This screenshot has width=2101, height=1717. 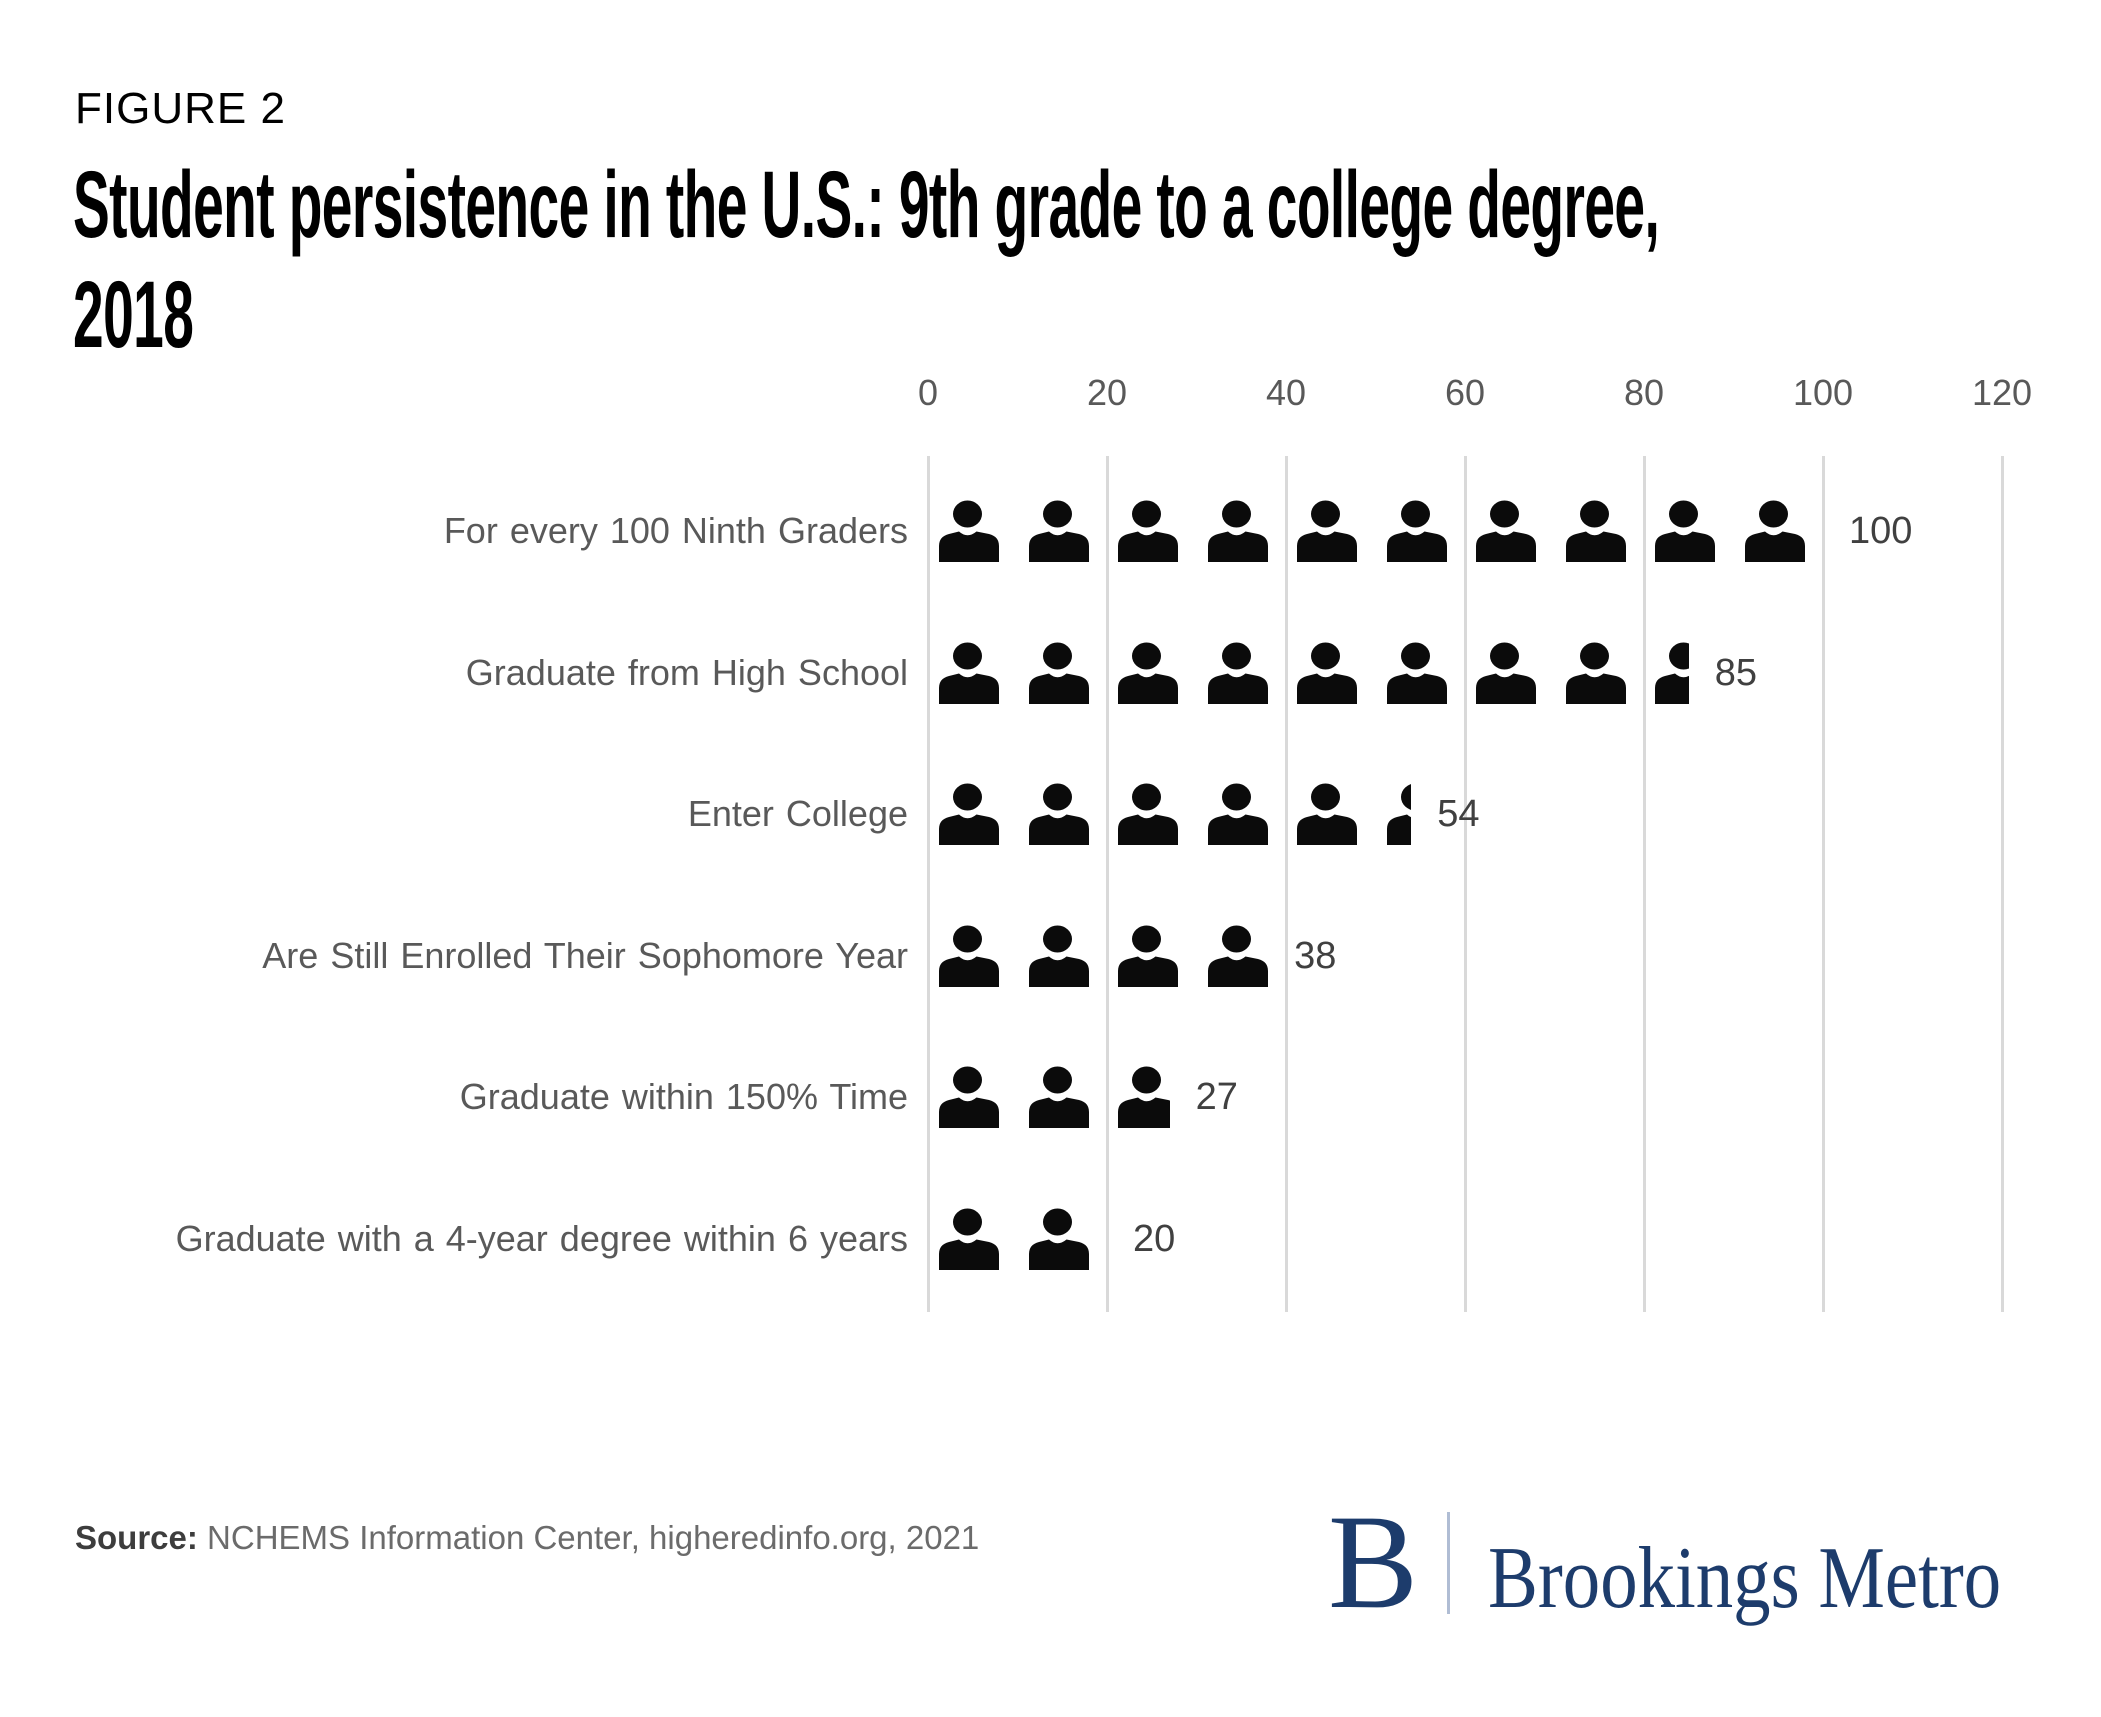 What do you see at coordinates (1107, 392) in the screenshot?
I see `x-tick-label: 20` at bounding box center [1107, 392].